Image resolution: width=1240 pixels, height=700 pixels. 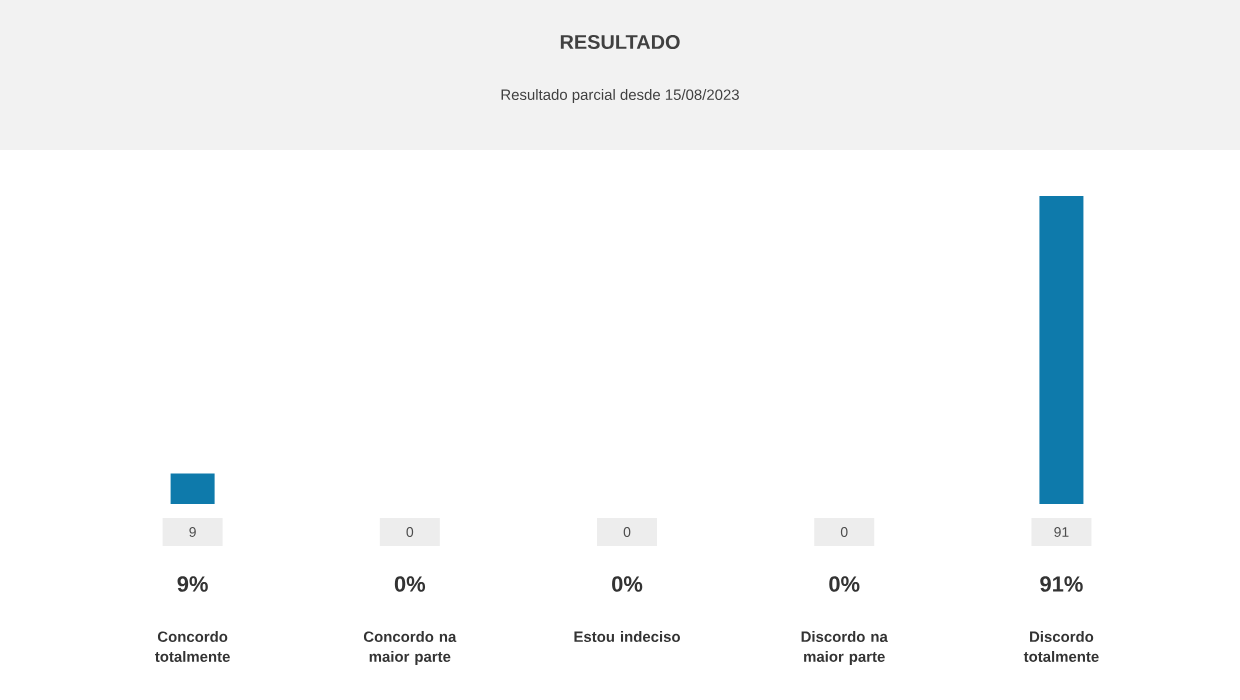 I want to click on text: 91%, so click(x=1061, y=584).